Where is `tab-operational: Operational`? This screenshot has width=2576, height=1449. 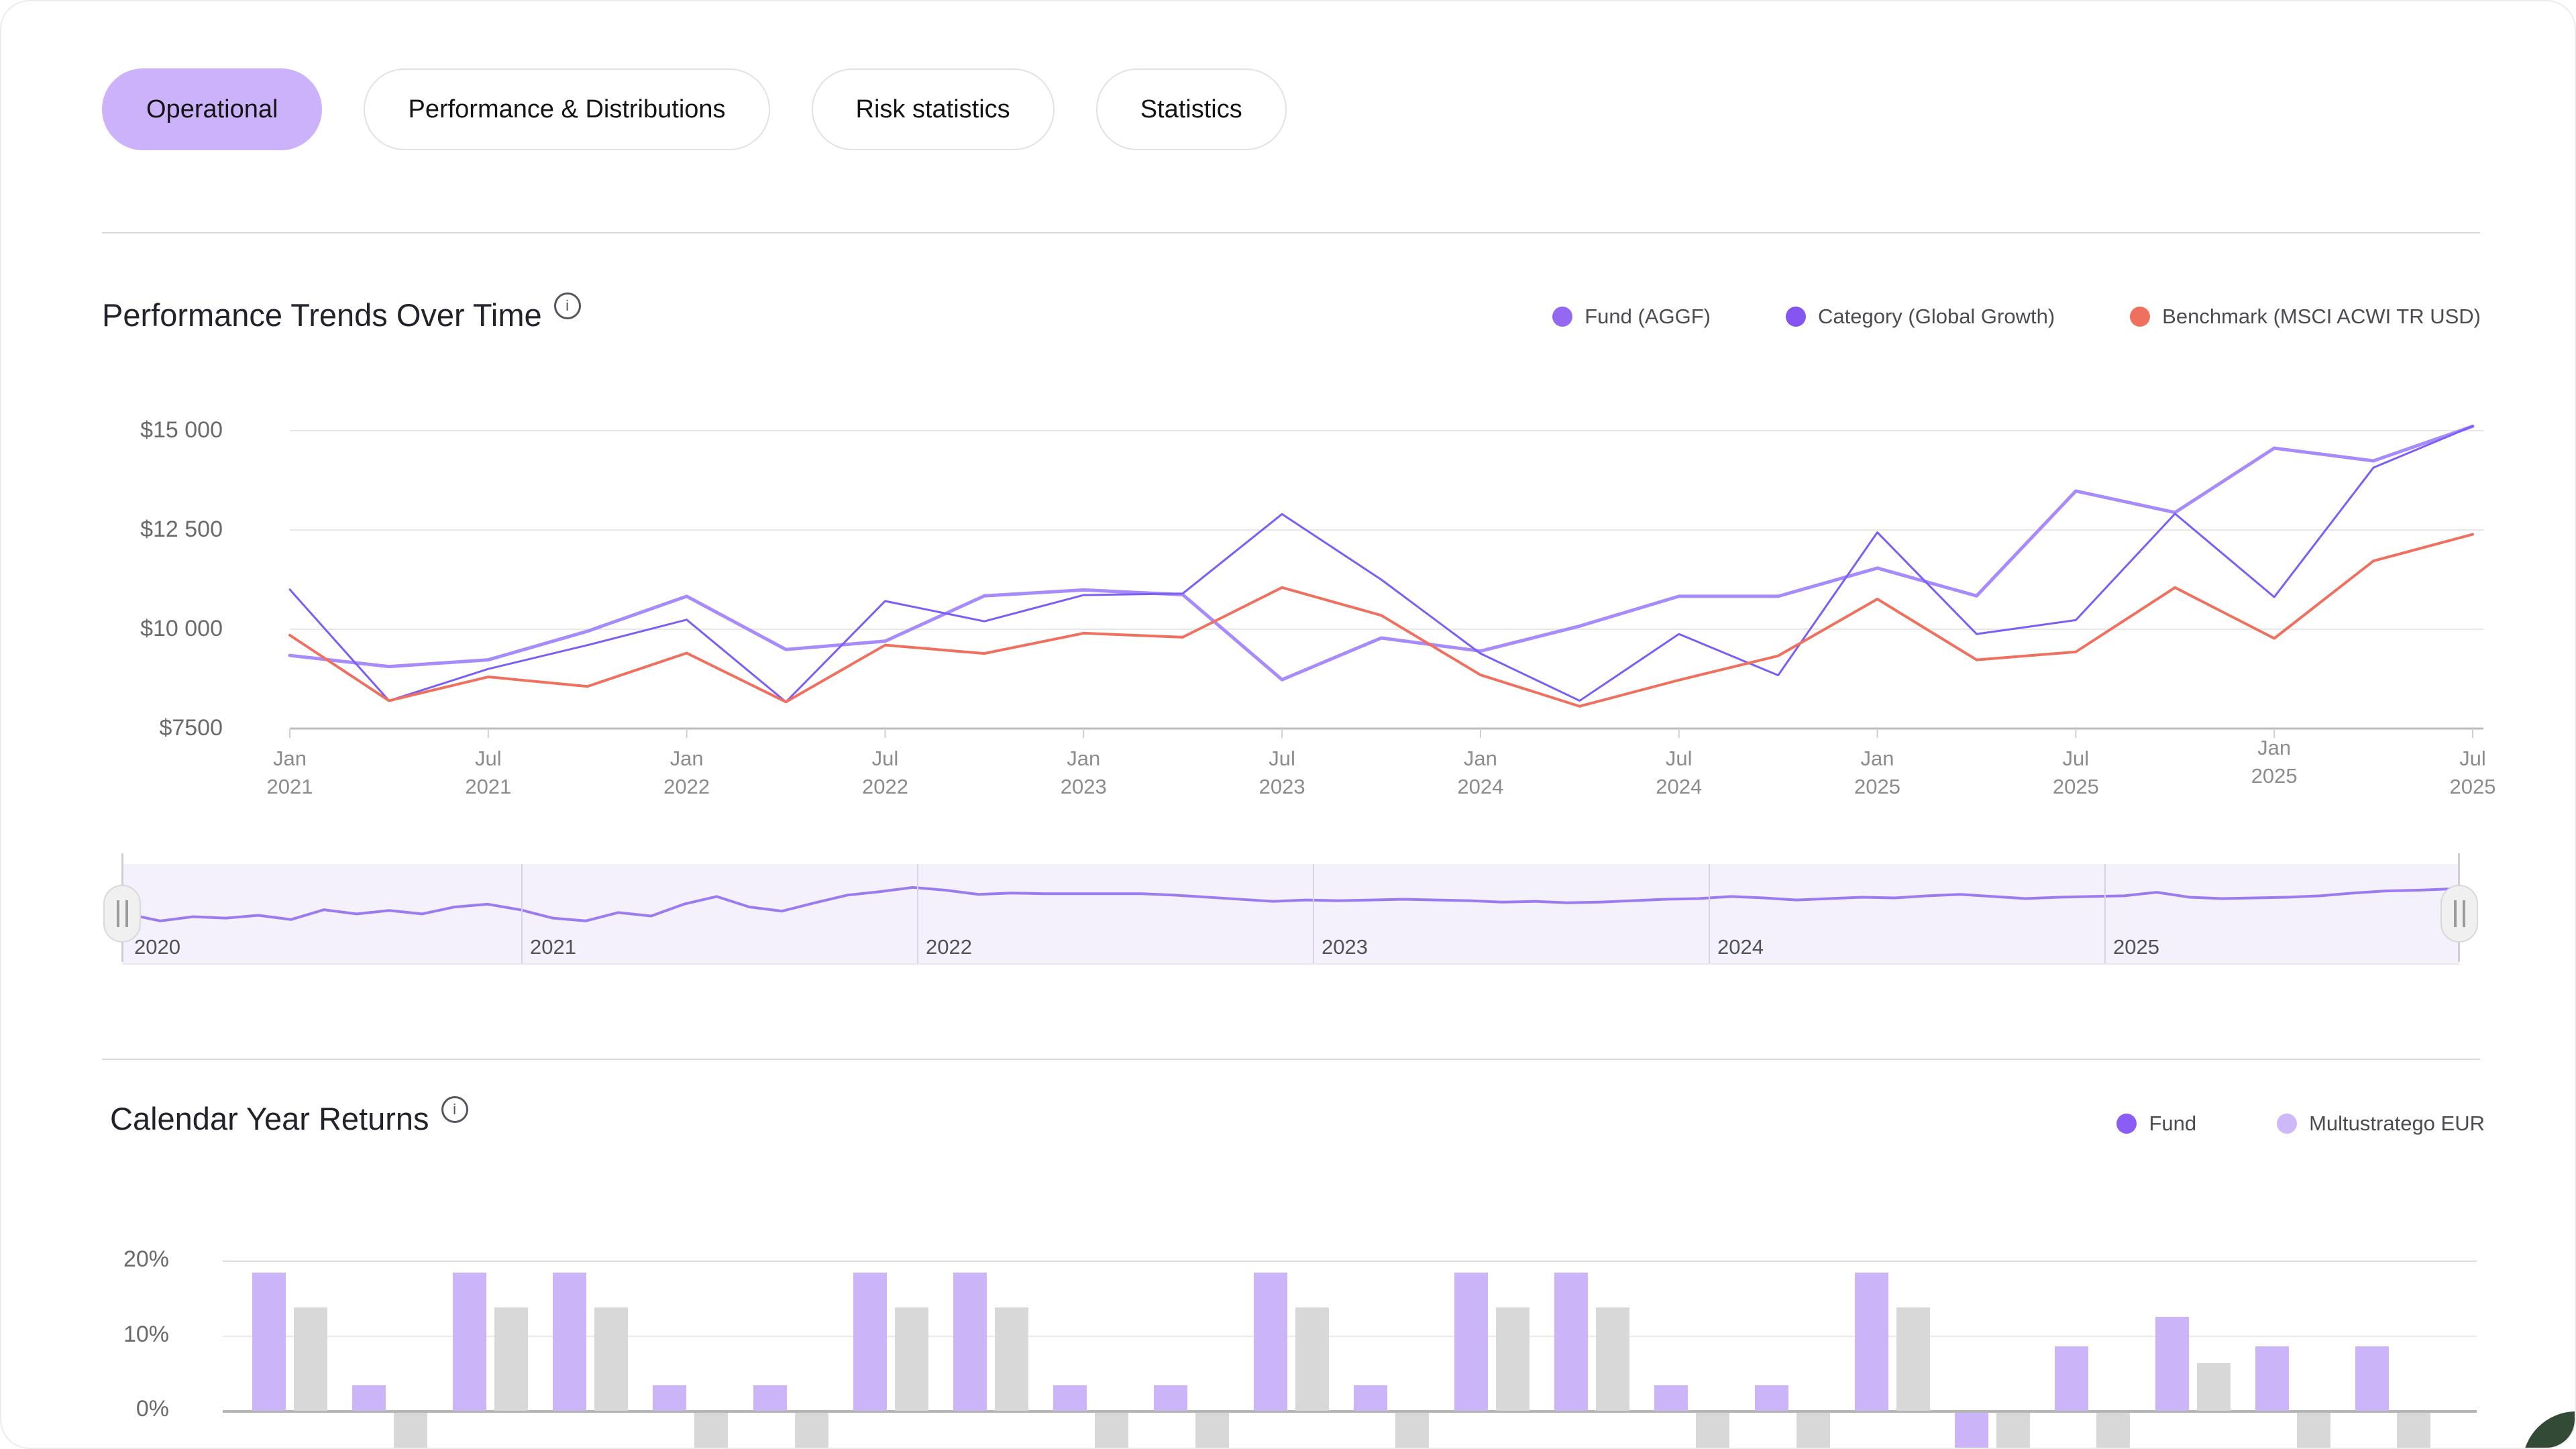
tab-operational: Operational is located at coordinates (212, 109).